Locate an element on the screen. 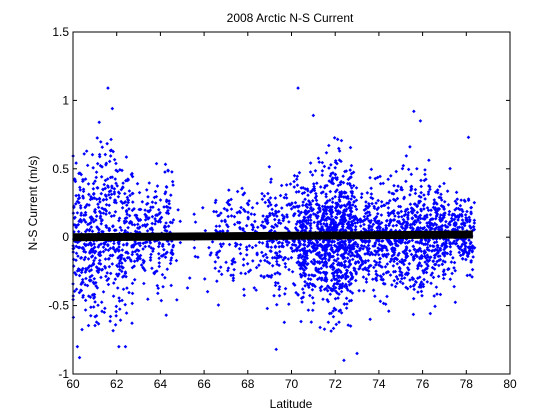  x-tick-label: 70 is located at coordinates (292, 384).